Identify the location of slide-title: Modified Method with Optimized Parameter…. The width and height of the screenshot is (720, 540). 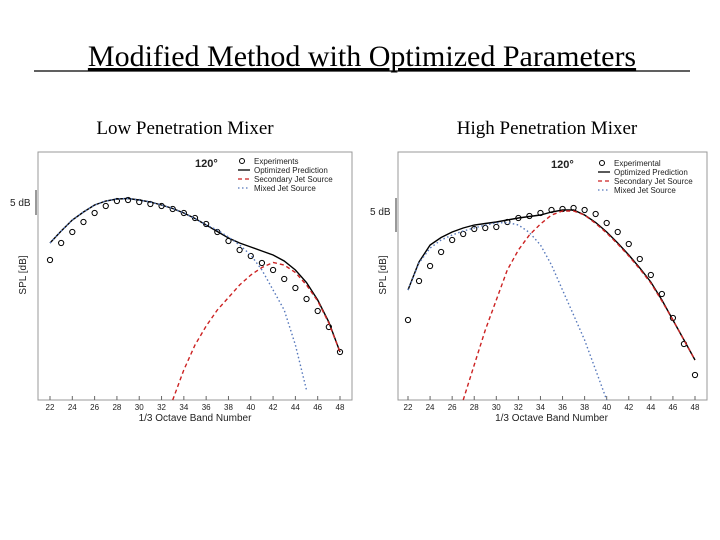
(362, 56).